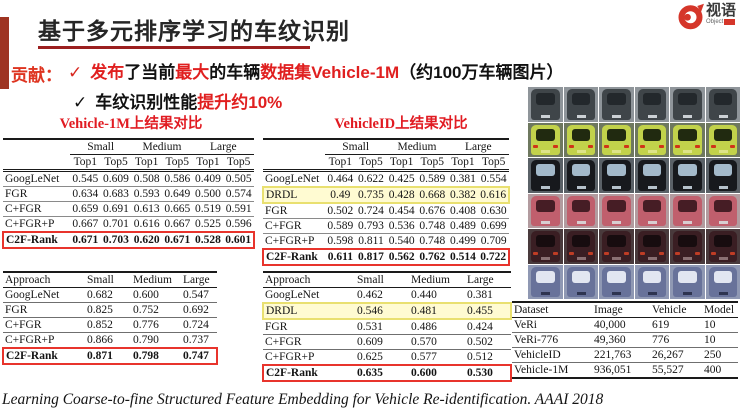 The image size is (740, 416). What do you see at coordinates (371, 241) in the screenshot?
I see `cell-value: 0.811` at bounding box center [371, 241].